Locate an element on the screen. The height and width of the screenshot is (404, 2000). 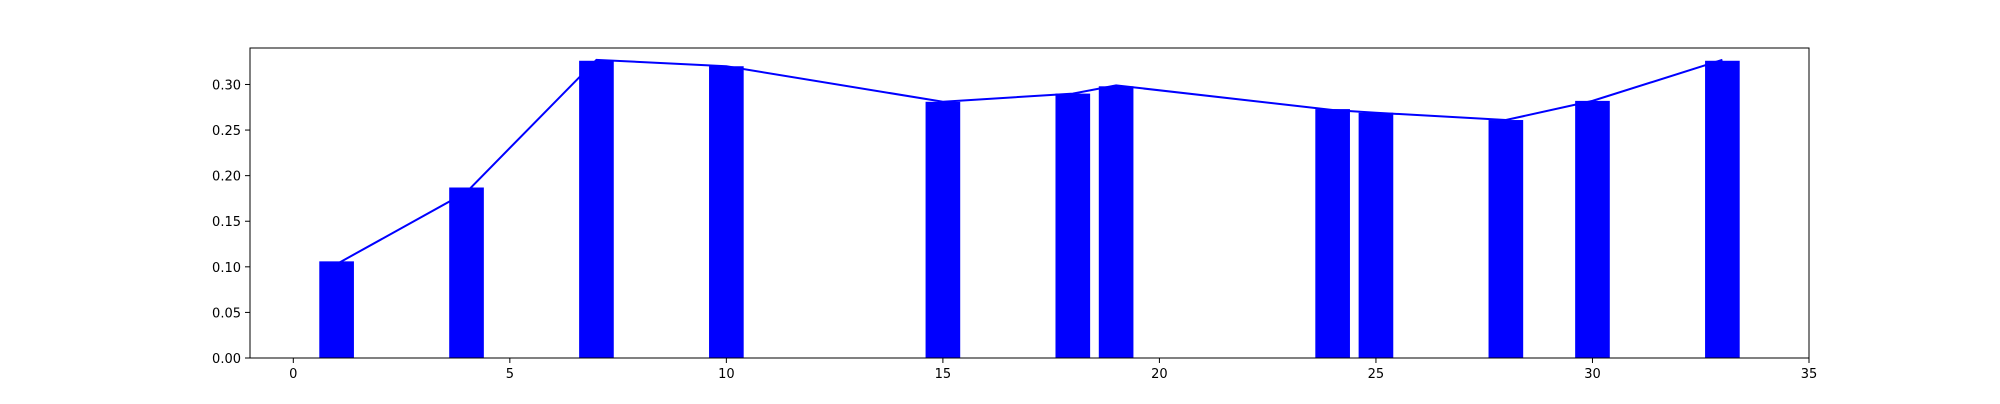
y-tick-label-5: 0.25 is located at coordinates (226, 131).